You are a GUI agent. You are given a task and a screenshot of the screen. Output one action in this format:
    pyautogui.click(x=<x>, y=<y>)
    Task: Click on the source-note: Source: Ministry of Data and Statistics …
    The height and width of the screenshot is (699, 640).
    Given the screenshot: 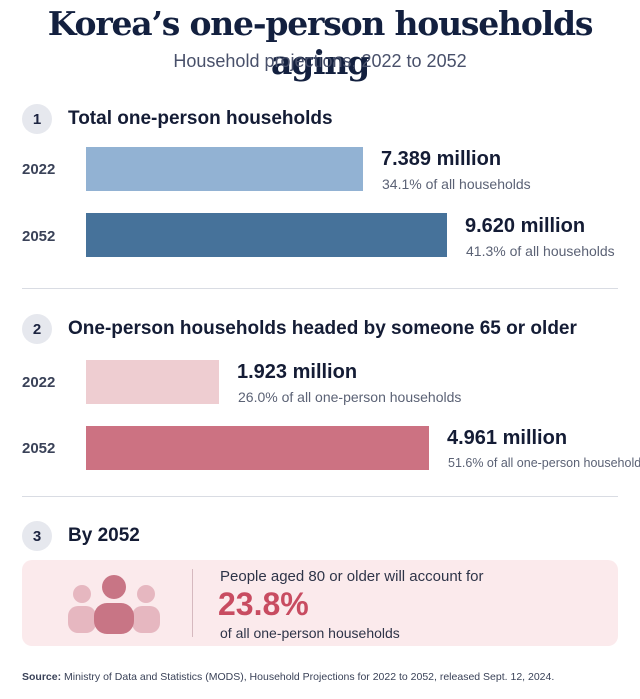 What is the action you would take?
    pyautogui.click(x=288, y=677)
    